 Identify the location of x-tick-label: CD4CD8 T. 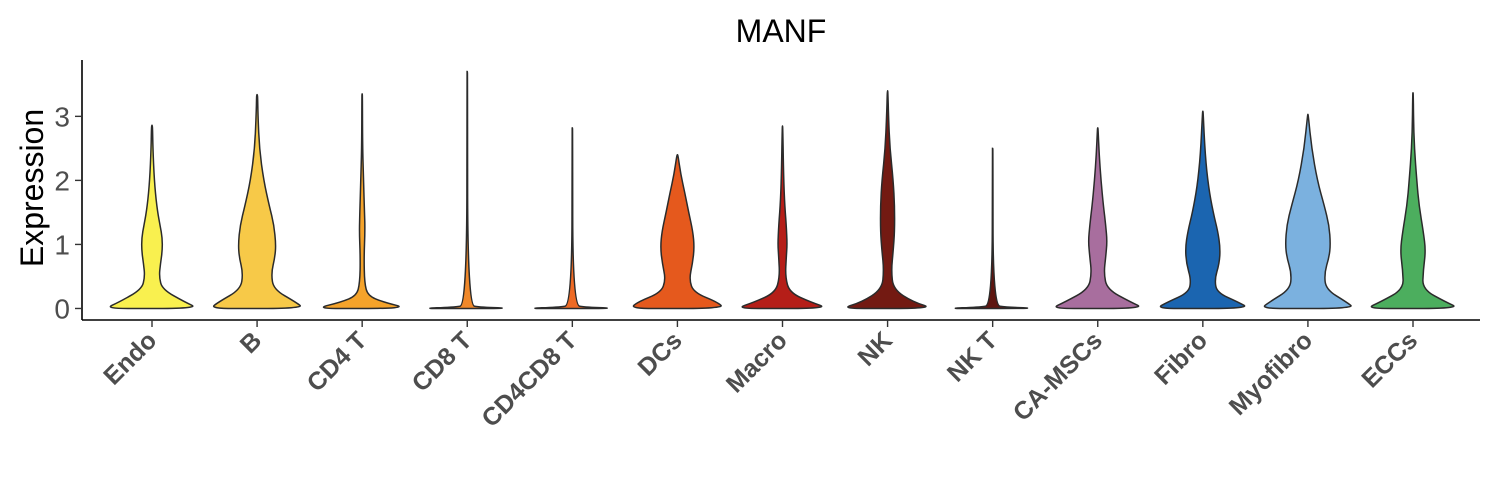
(529, 379).